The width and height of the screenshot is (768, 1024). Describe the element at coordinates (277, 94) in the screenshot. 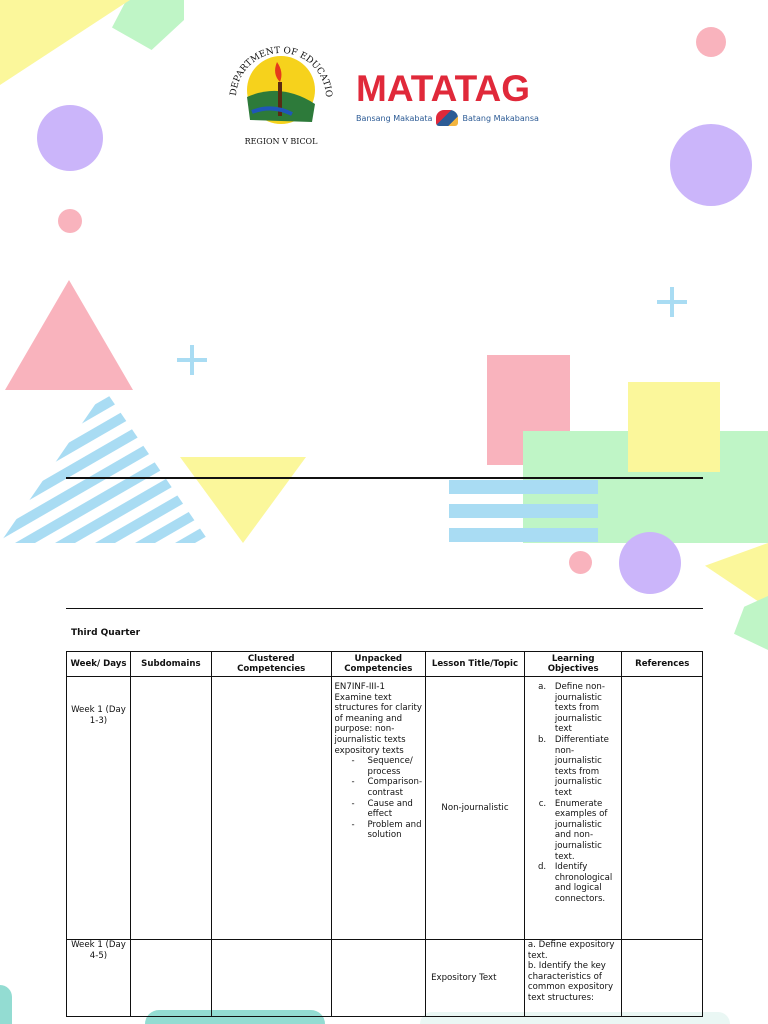

I see `deped-logo: REGION V BICOL DEPARTMENT OF EDUCATION` at that location.